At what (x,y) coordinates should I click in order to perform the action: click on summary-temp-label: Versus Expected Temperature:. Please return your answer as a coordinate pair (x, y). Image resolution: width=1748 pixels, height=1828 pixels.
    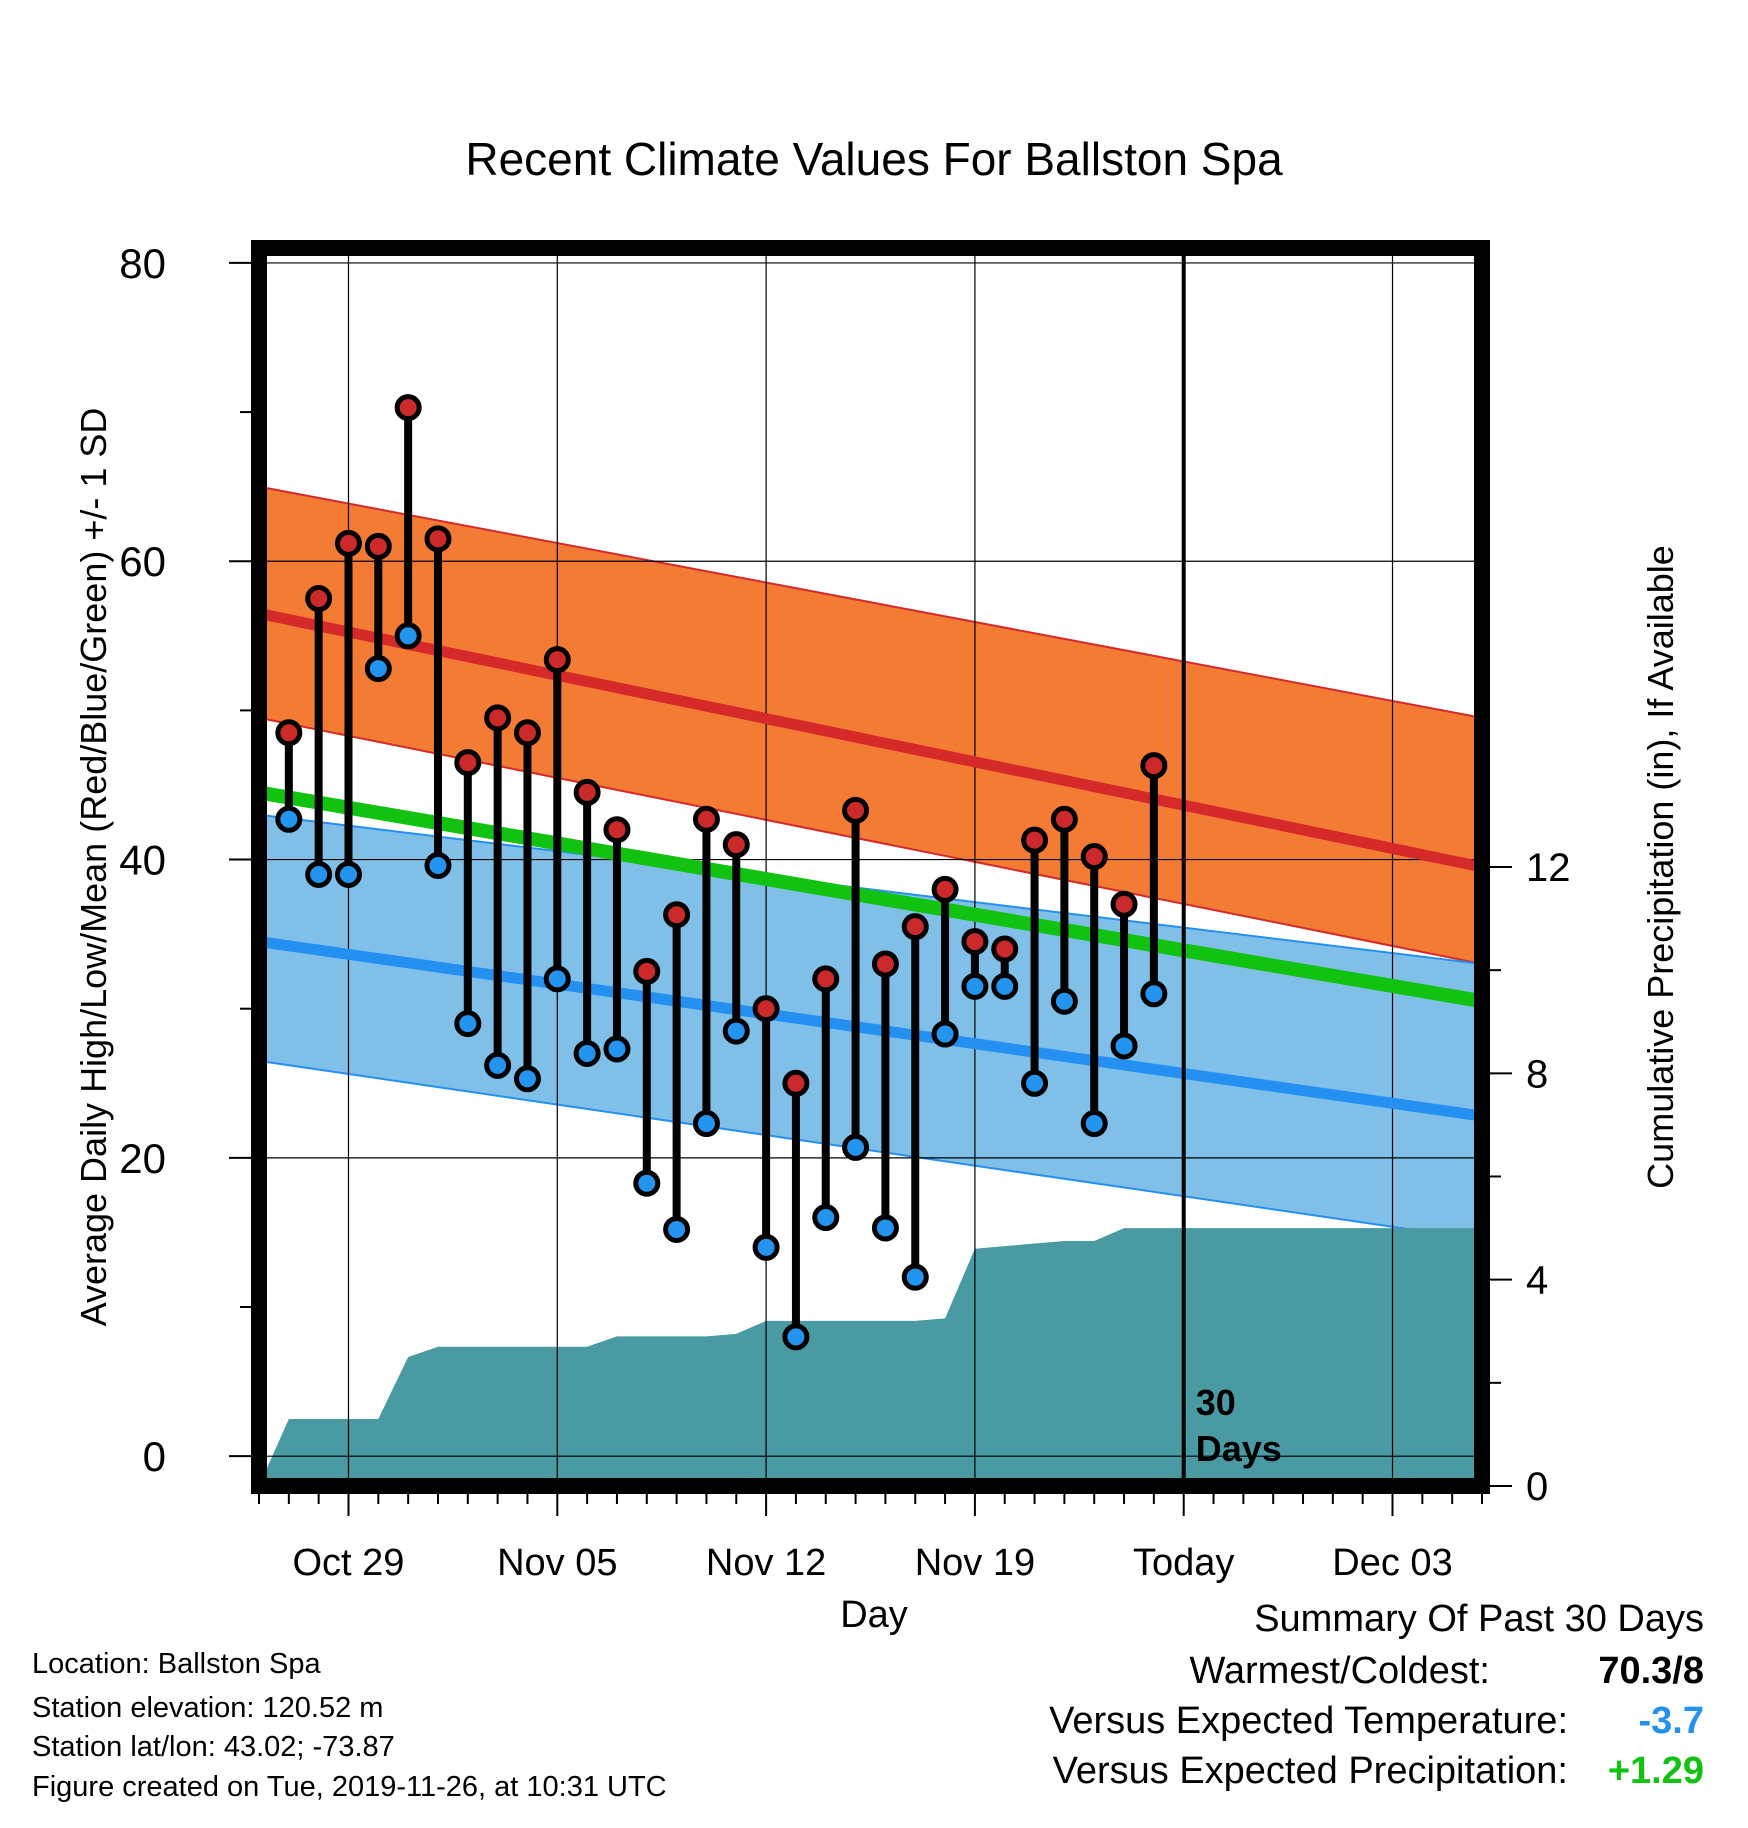
    Looking at the image, I should click on (1308, 1721).